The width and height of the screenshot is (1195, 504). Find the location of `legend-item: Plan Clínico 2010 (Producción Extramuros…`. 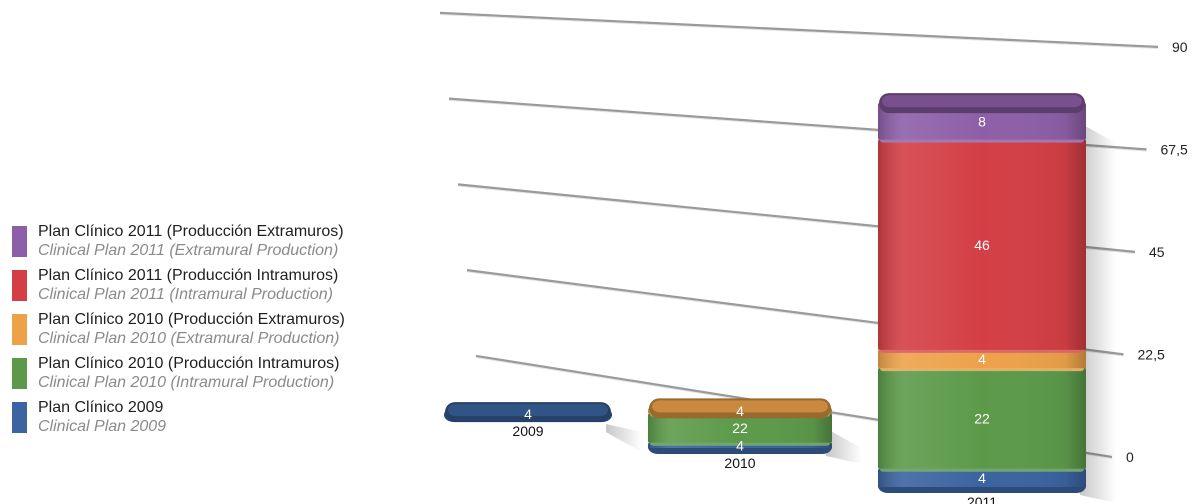

legend-item: Plan Clínico 2010 (Producción Extramuros… is located at coordinates (192, 329).